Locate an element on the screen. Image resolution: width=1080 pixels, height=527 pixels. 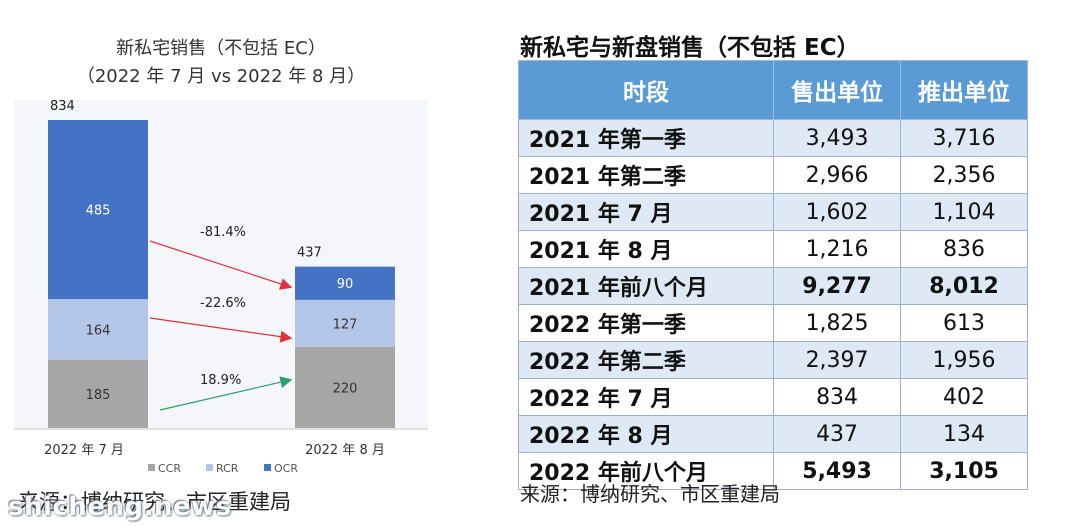
sold-cell: 2,397 is located at coordinates (837, 360).